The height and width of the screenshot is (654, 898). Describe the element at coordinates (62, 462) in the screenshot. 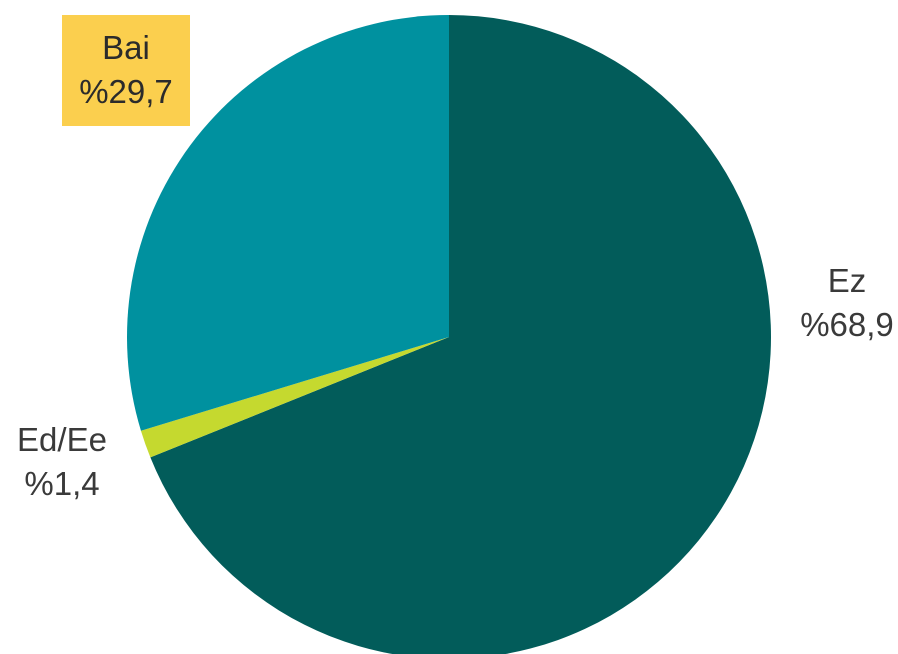

I see `slice-label-ed-ee: Ed/Ee %1,4` at that location.